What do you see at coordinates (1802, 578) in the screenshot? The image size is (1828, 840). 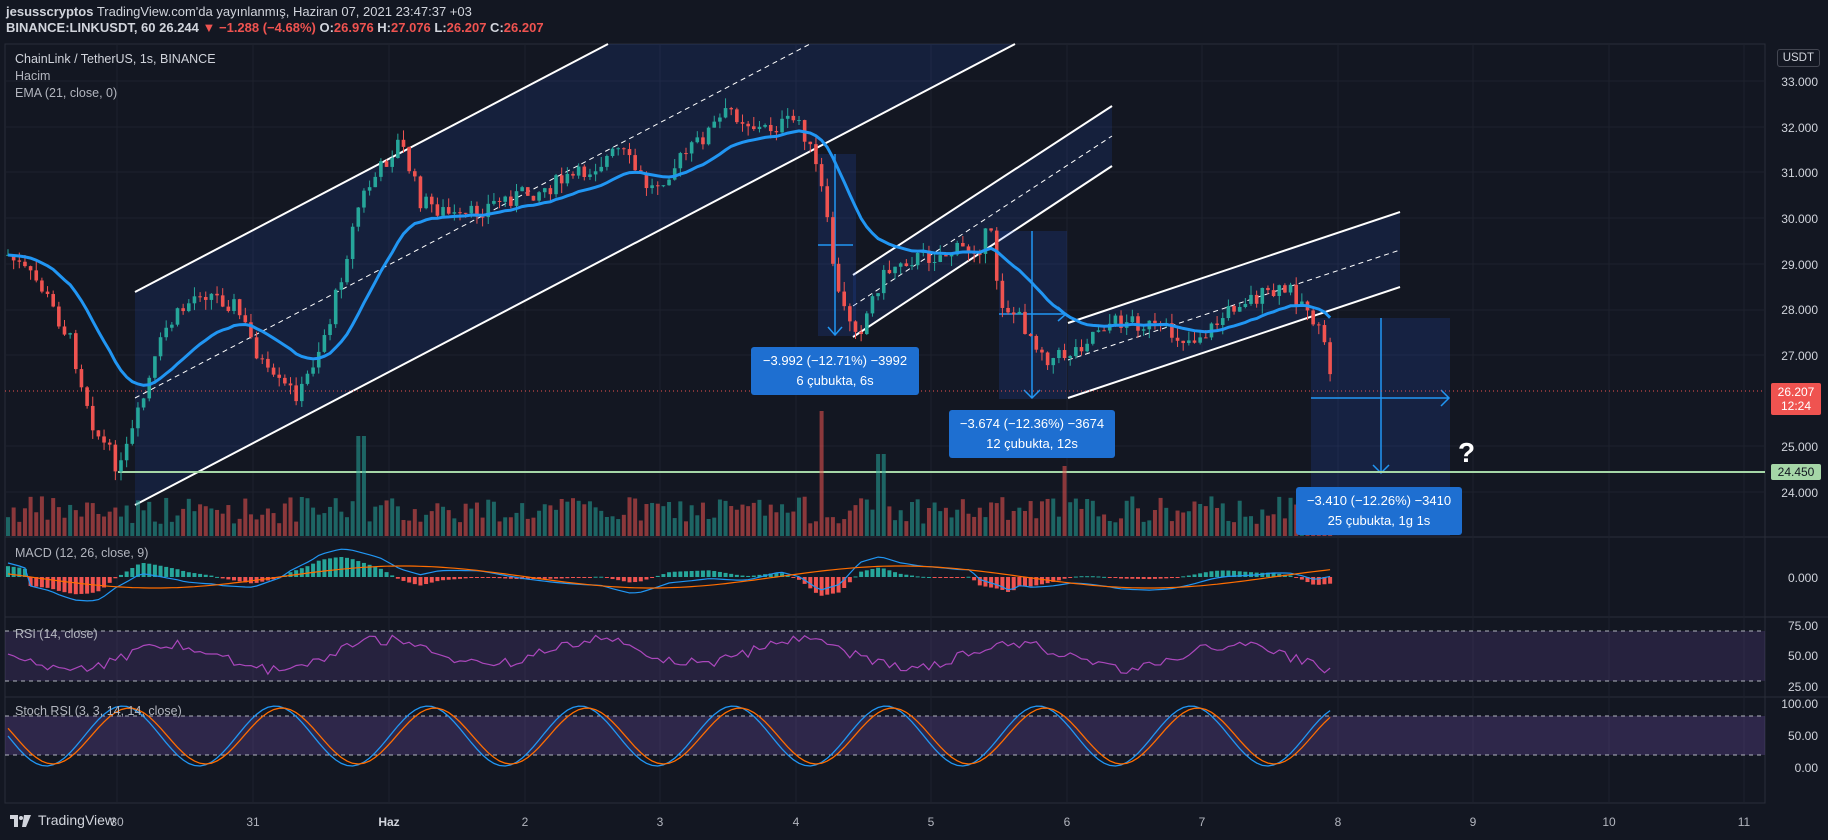 I see `macd-tick: 0.000` at bounding box center [1802, 578].